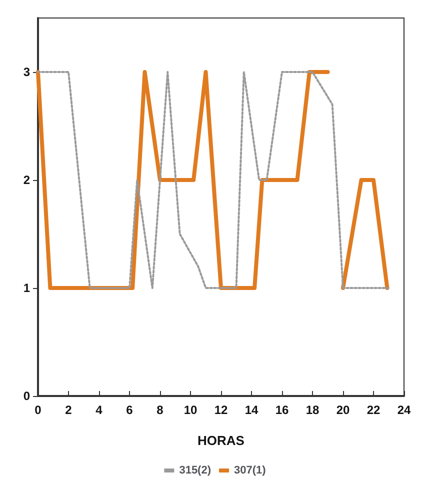 The height and width of the screenshot is (494, 430). I want to click on x-tick-label: 8, so click(160, 410).